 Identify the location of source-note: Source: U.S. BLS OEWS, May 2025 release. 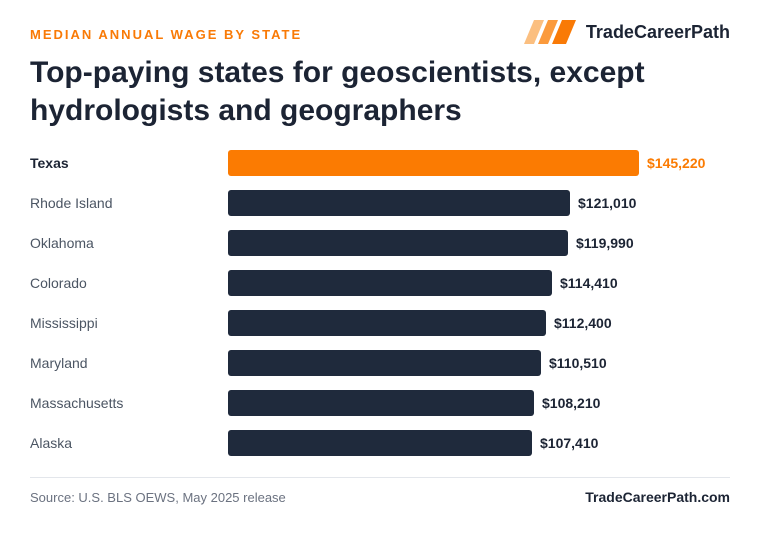
(158, 497).